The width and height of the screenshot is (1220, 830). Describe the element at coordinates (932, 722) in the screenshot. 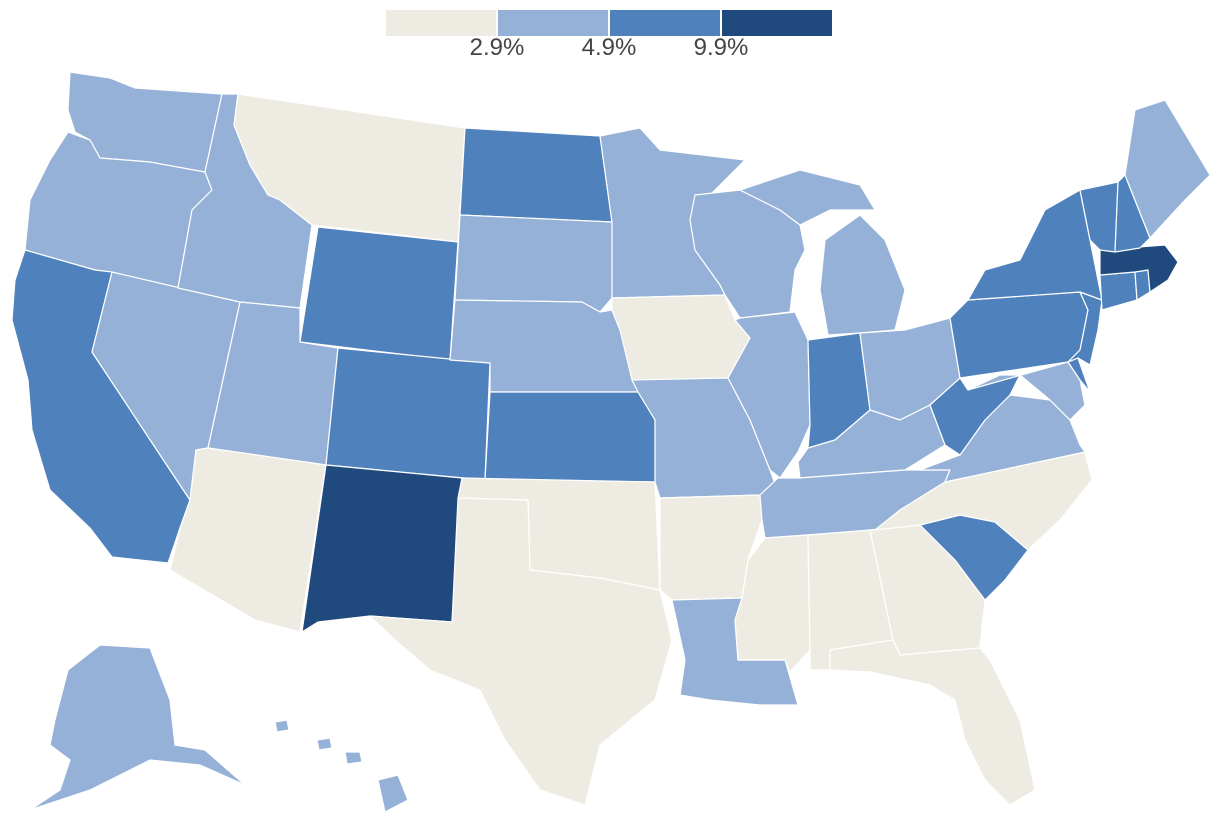

I see `florida` at that location.